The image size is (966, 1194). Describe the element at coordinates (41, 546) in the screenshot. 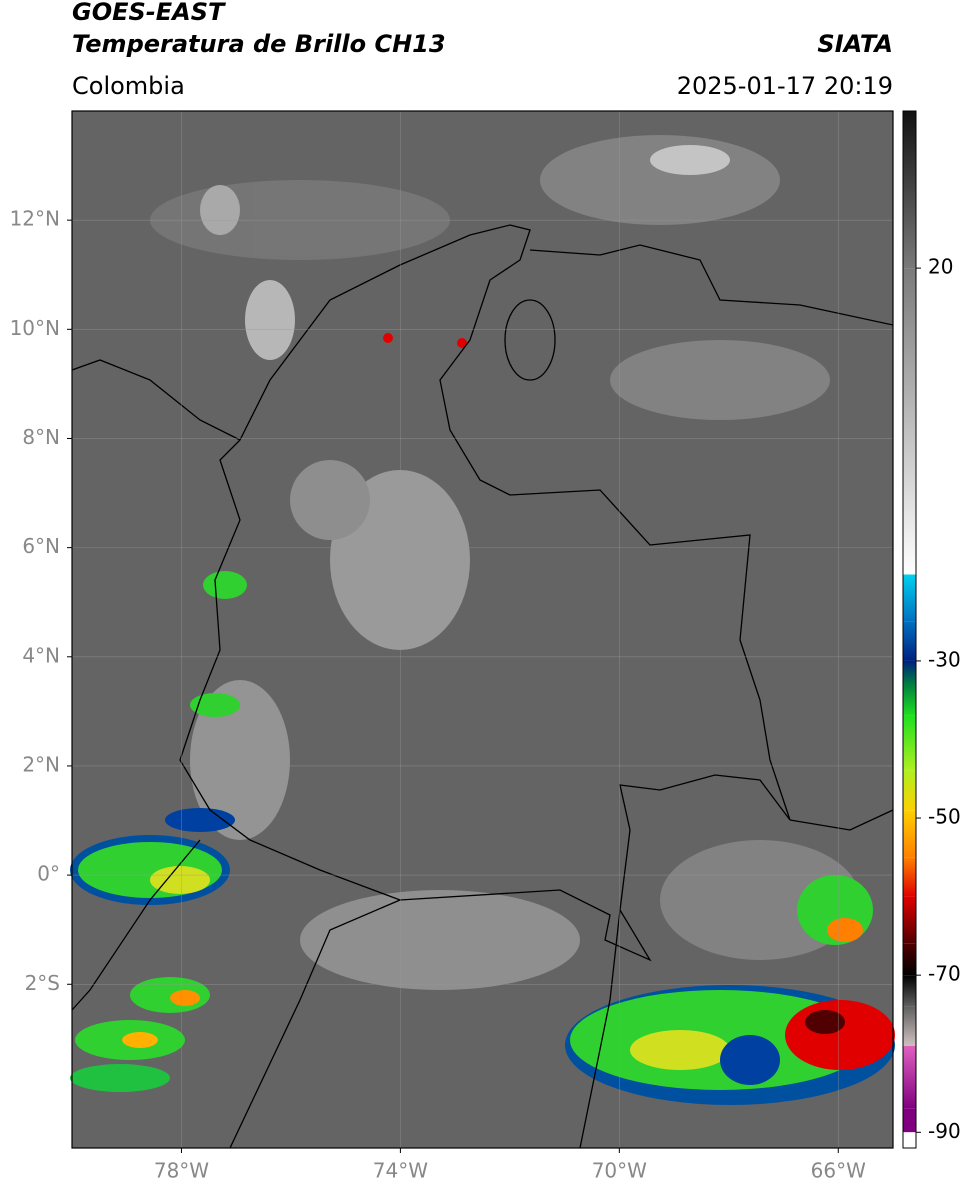

I see `y-tick-label: 6°N` at that location.